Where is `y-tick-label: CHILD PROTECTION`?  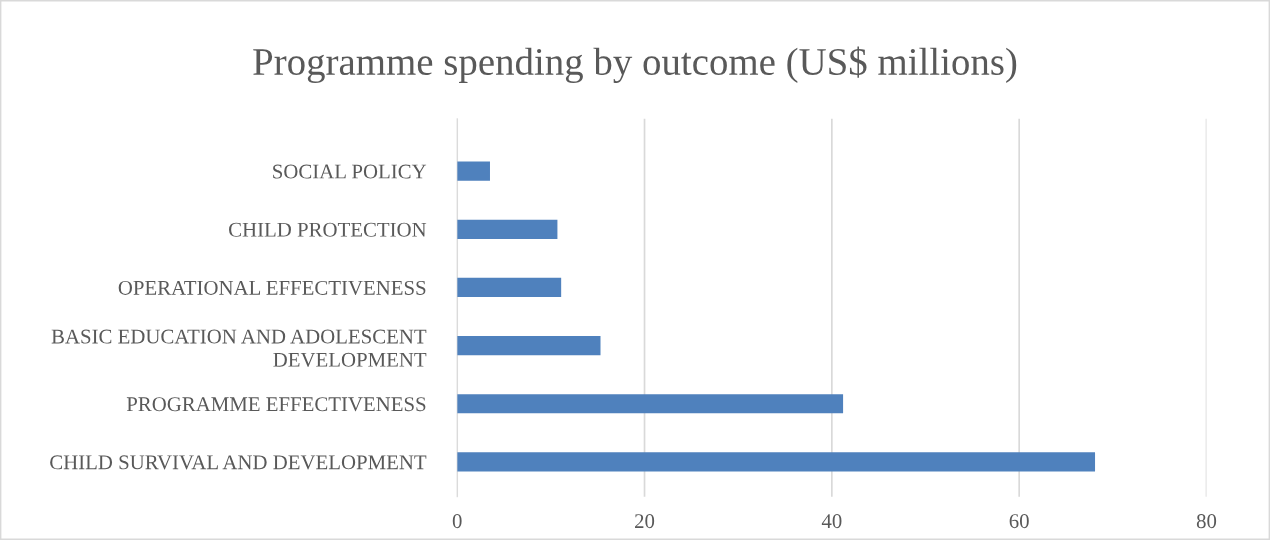 y-tick-label: CHILD PROTECTION is located at coordinates (328, 229).